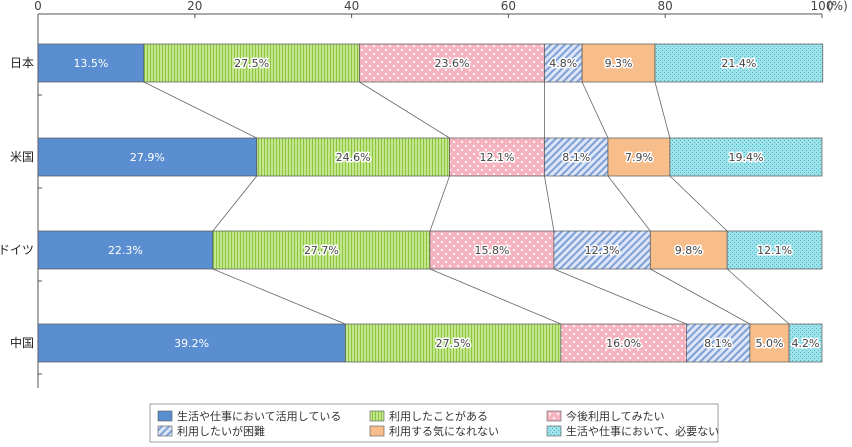 This screenshot has height=447, width=852. I want to click on legend-label: 利用する気になれない, so click(444, 431).